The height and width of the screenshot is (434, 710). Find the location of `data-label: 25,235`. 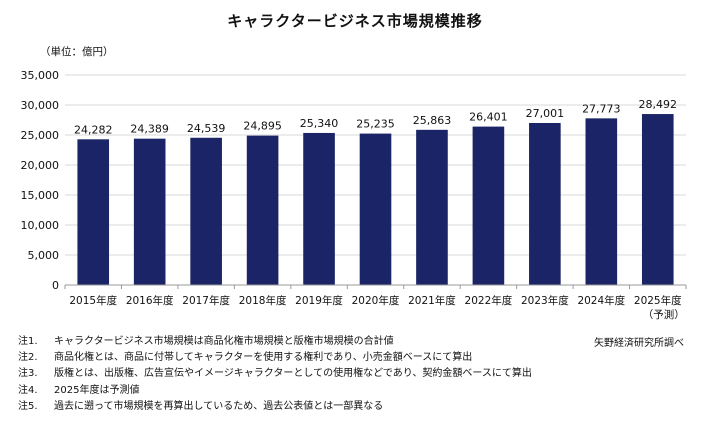

data-label: 25,235 is located at coordinates (375, 124).